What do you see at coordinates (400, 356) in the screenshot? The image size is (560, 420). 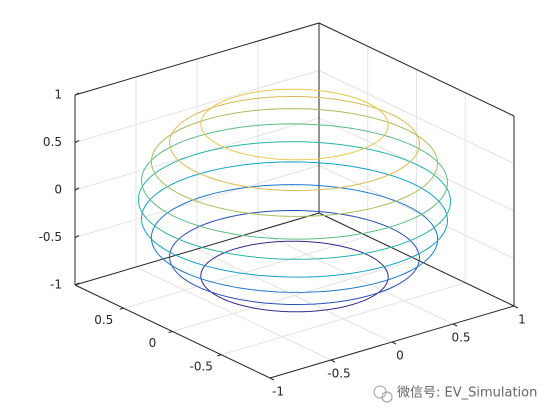 I see `x-tick-label: 0` at bounding box center [400, 356].